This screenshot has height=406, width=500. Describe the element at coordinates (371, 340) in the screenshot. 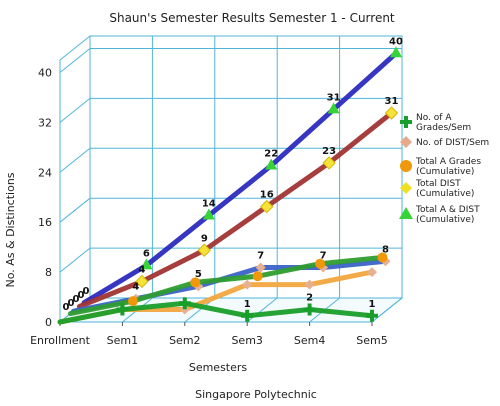

I see `x-tick-label: Sem5` at that location.